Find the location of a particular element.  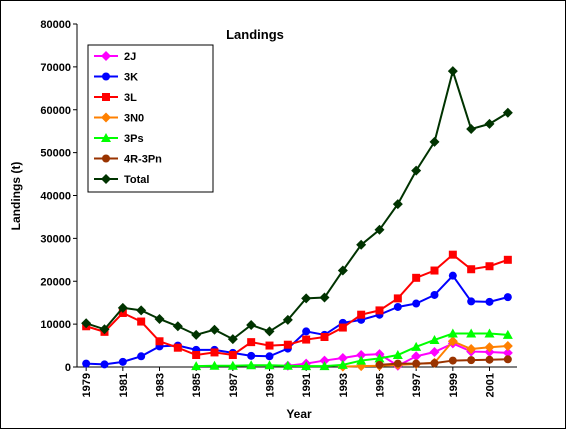

y-tick-label: 40000 is located at coordinates (55, 197).